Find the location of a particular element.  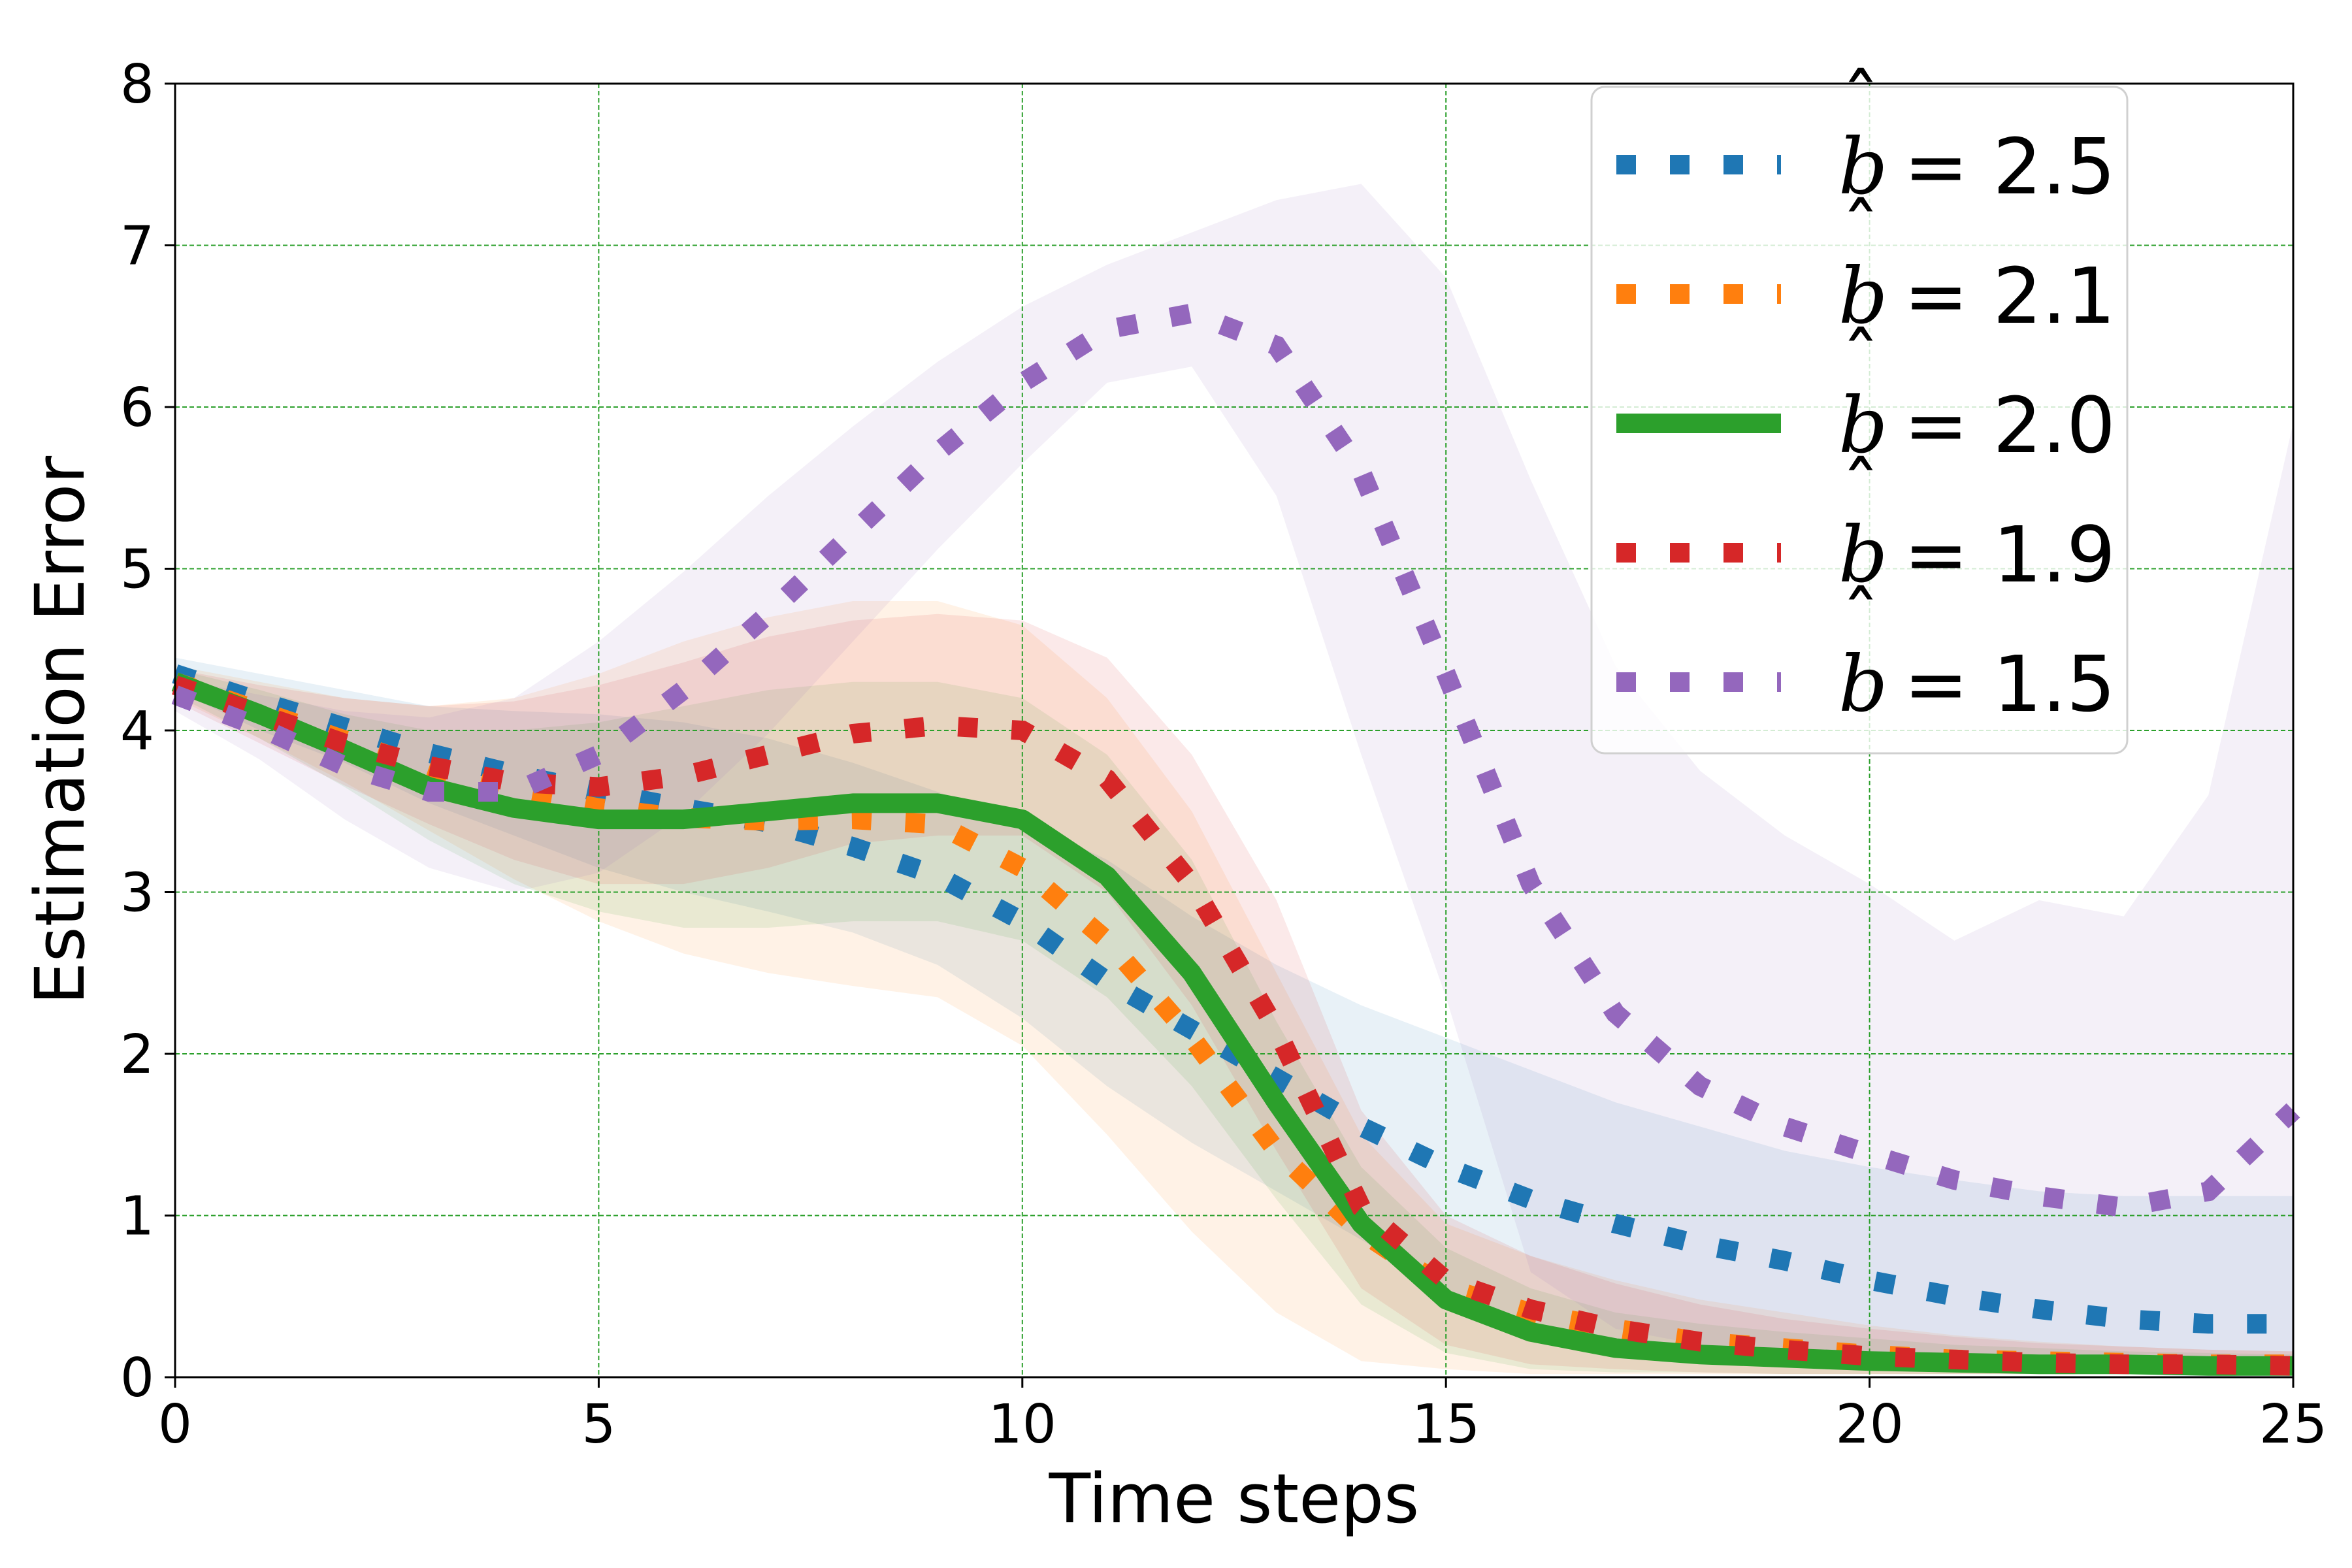

y-tick-label: 1 is located at coordinates (137, 1217).